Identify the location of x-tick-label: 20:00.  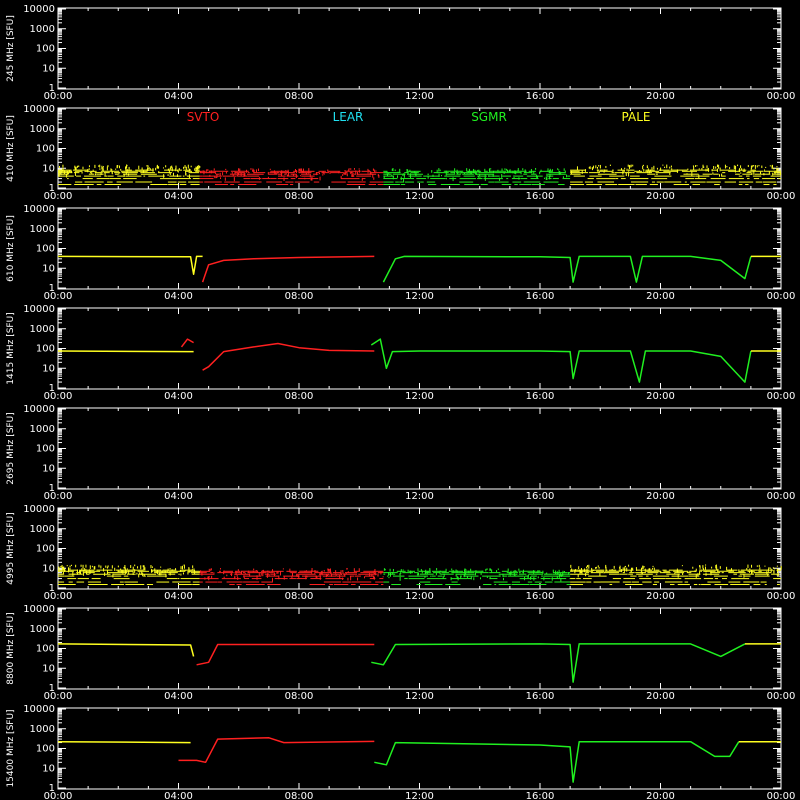
(660, 596).